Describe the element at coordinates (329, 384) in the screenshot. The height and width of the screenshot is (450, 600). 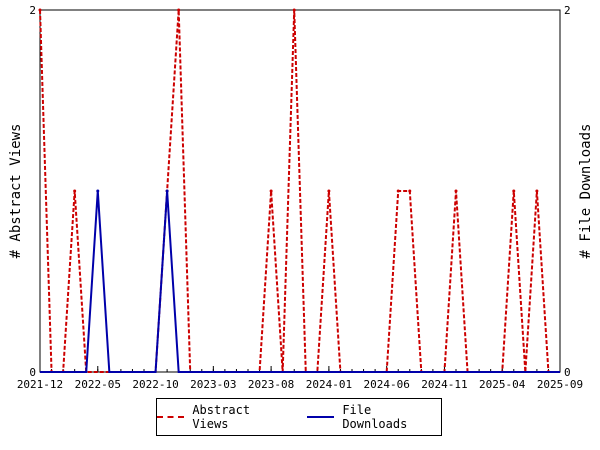
I see `x-tick-label: 2024-01` at that location.